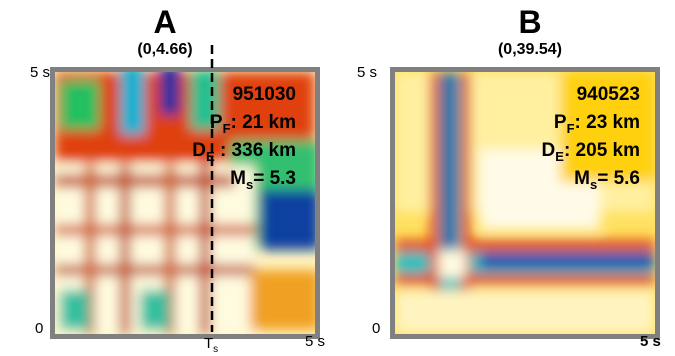 Image resolution: width=675 pixels, height=356 pixels. Describe the element at coordinates (618, 178) in the screenshot. I see `annotation-text: = 5.6` at that location.